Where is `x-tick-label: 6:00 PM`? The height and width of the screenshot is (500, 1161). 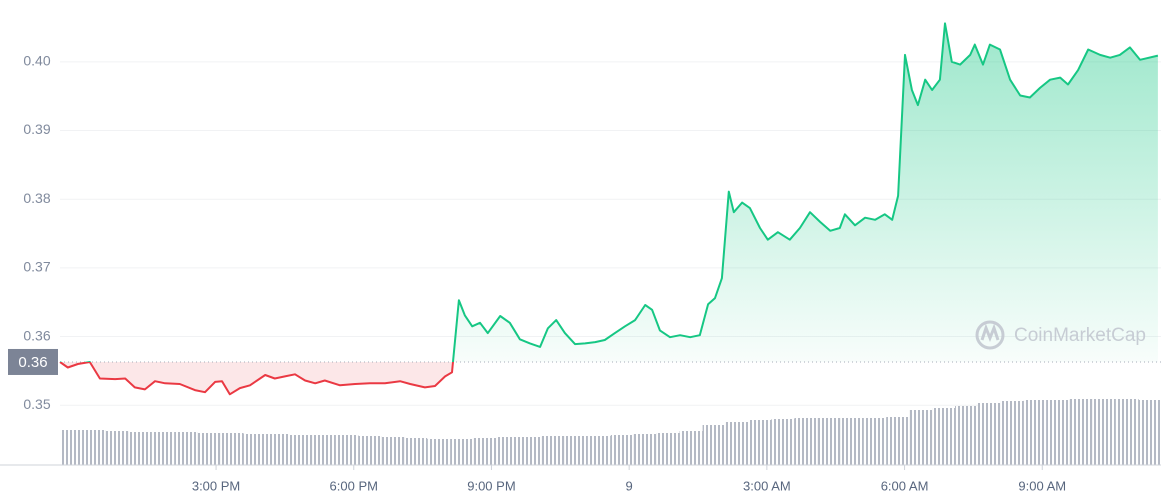
x-tick-label: 6:00 PM is located at coordinates (354, 485).